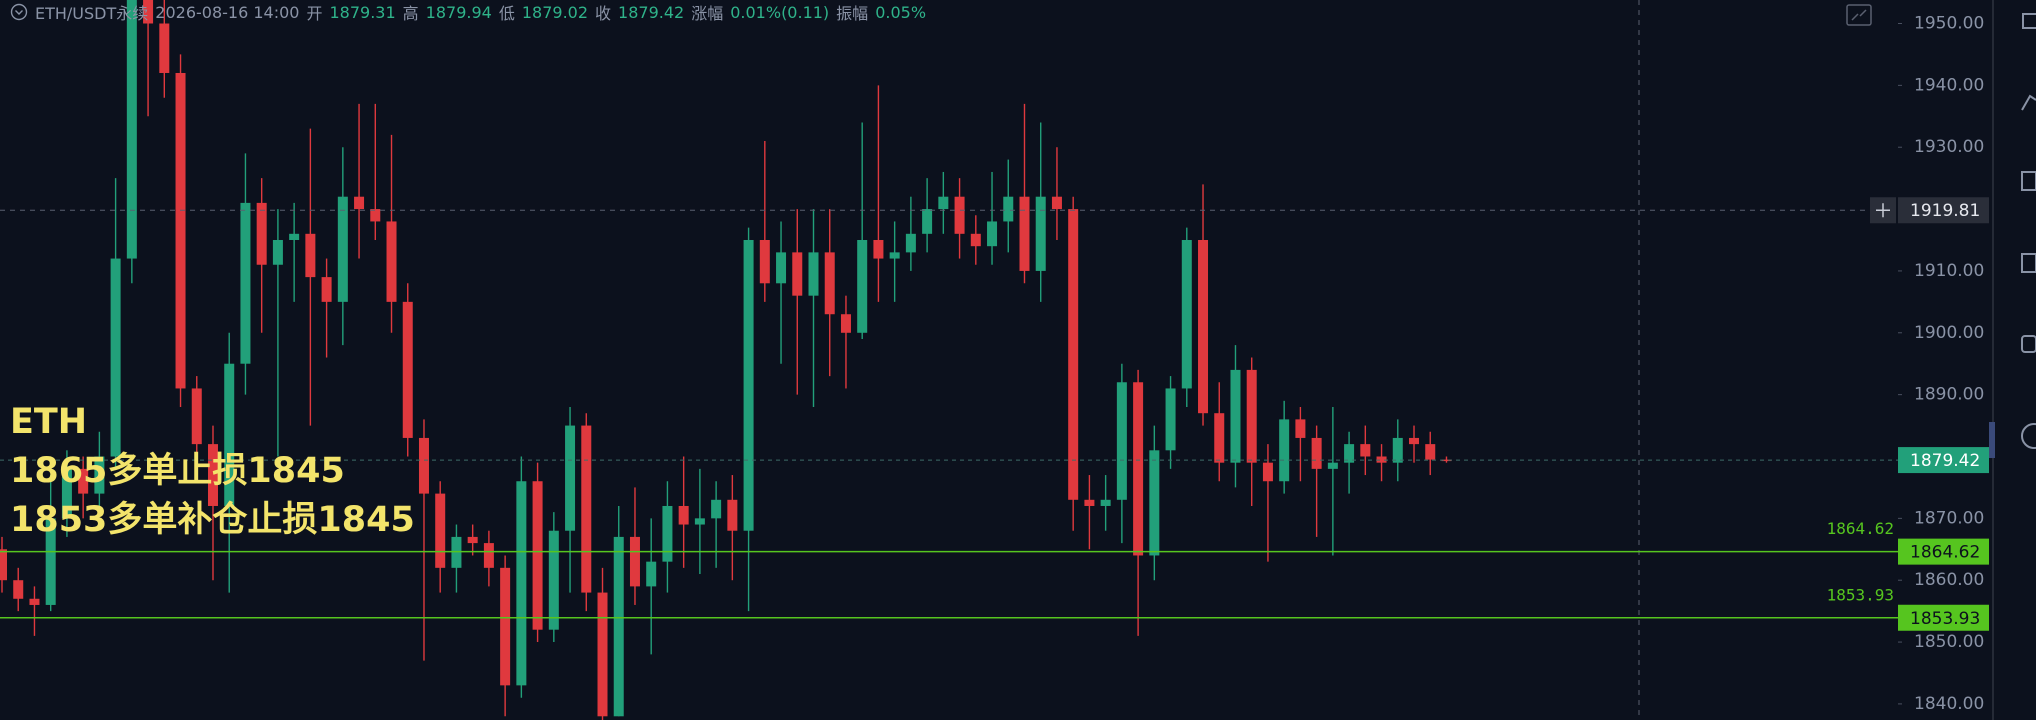 The image size is (2036, 720). I want to click on close-value: 1879.42, so click(651, 12).